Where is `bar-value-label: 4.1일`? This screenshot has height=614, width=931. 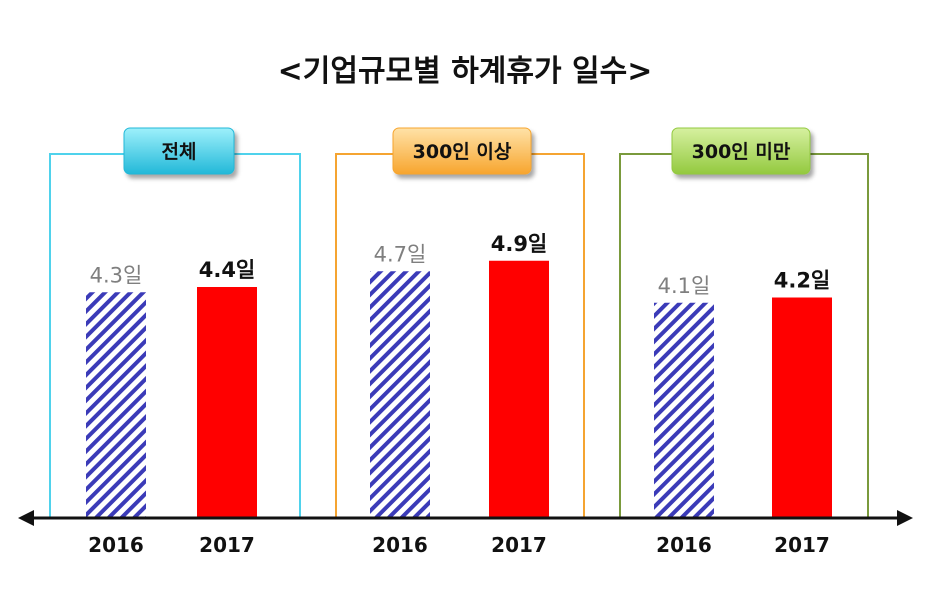 bar-value-label: 4.1일 is located at coordinates (684, 286).